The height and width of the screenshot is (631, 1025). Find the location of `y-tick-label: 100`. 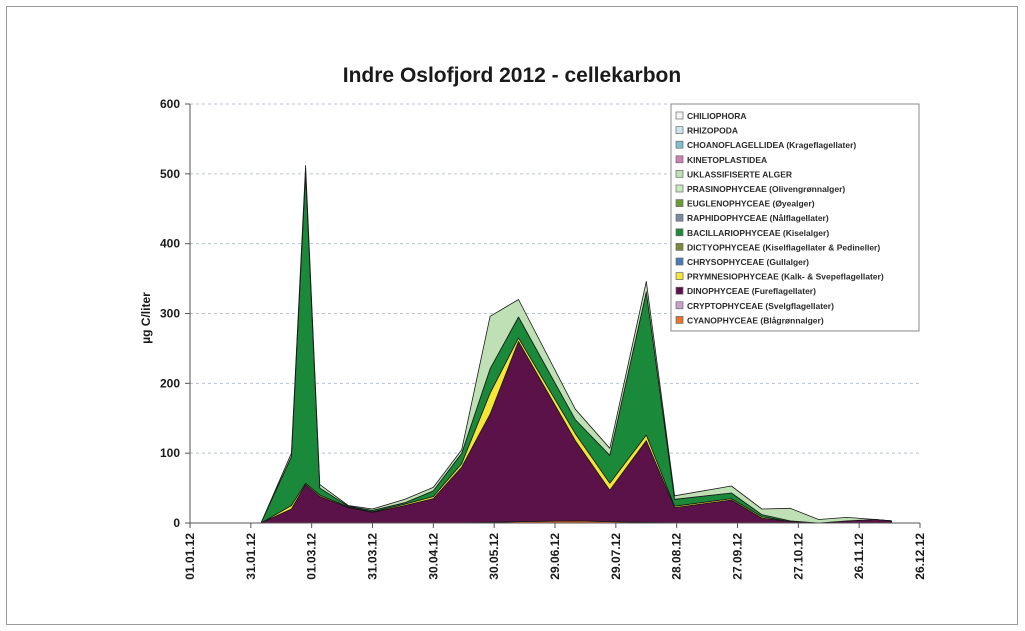

y-tick-label: 100 is located at coordinates (170, 453).